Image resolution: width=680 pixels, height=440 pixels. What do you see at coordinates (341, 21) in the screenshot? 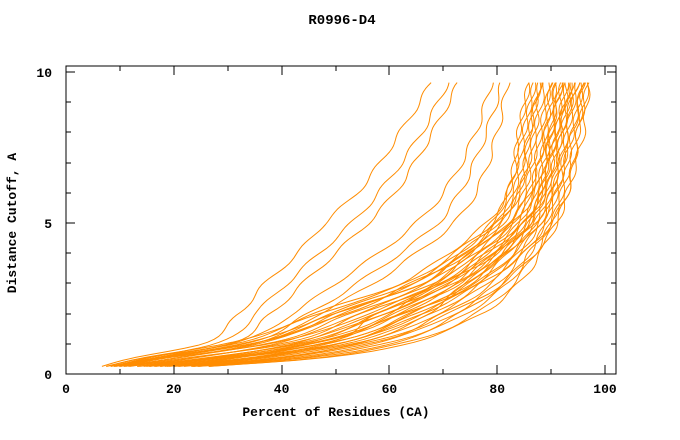
I see `chart-title: R0996-D4` at bounding box center [341, 21].